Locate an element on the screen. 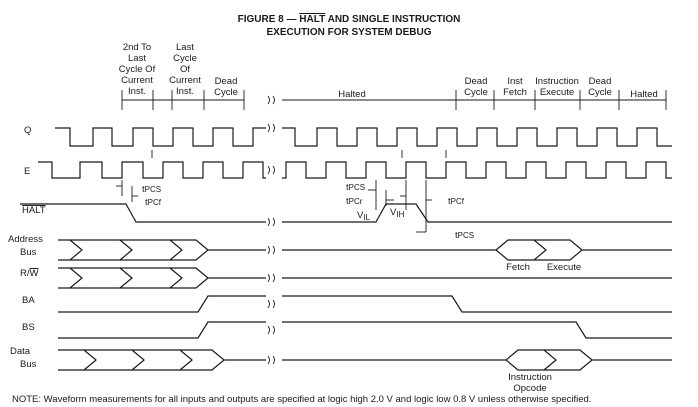  phase-label-1-line-3: Current is located at coordinates (185, 80).